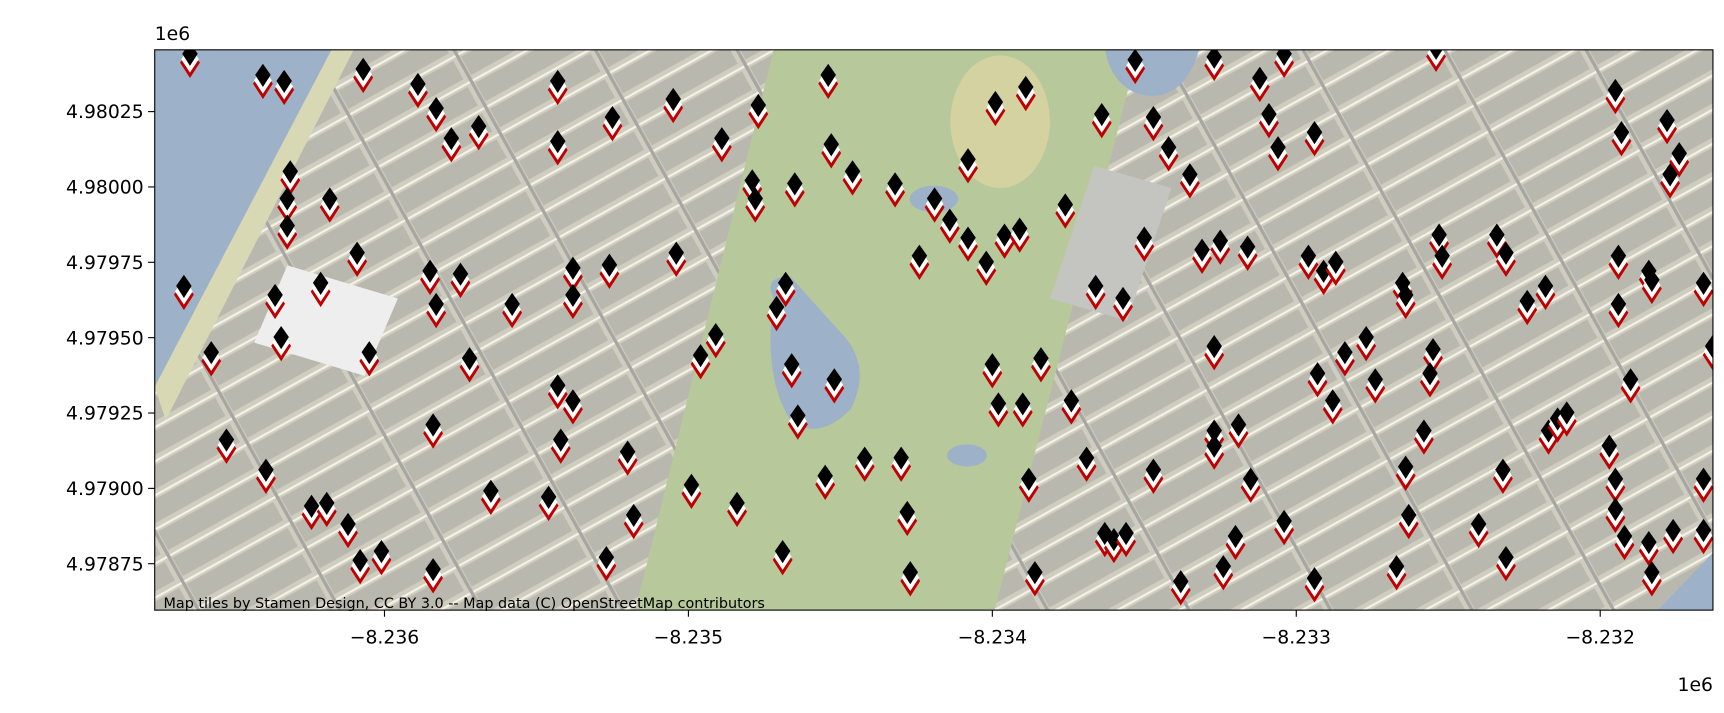 Image resolution: width=1724 pixels, height=713 pixels. Describe the element at coordinates (105, 564) in the screenshot. I see `y-tick-label: 4.97875` at that location.